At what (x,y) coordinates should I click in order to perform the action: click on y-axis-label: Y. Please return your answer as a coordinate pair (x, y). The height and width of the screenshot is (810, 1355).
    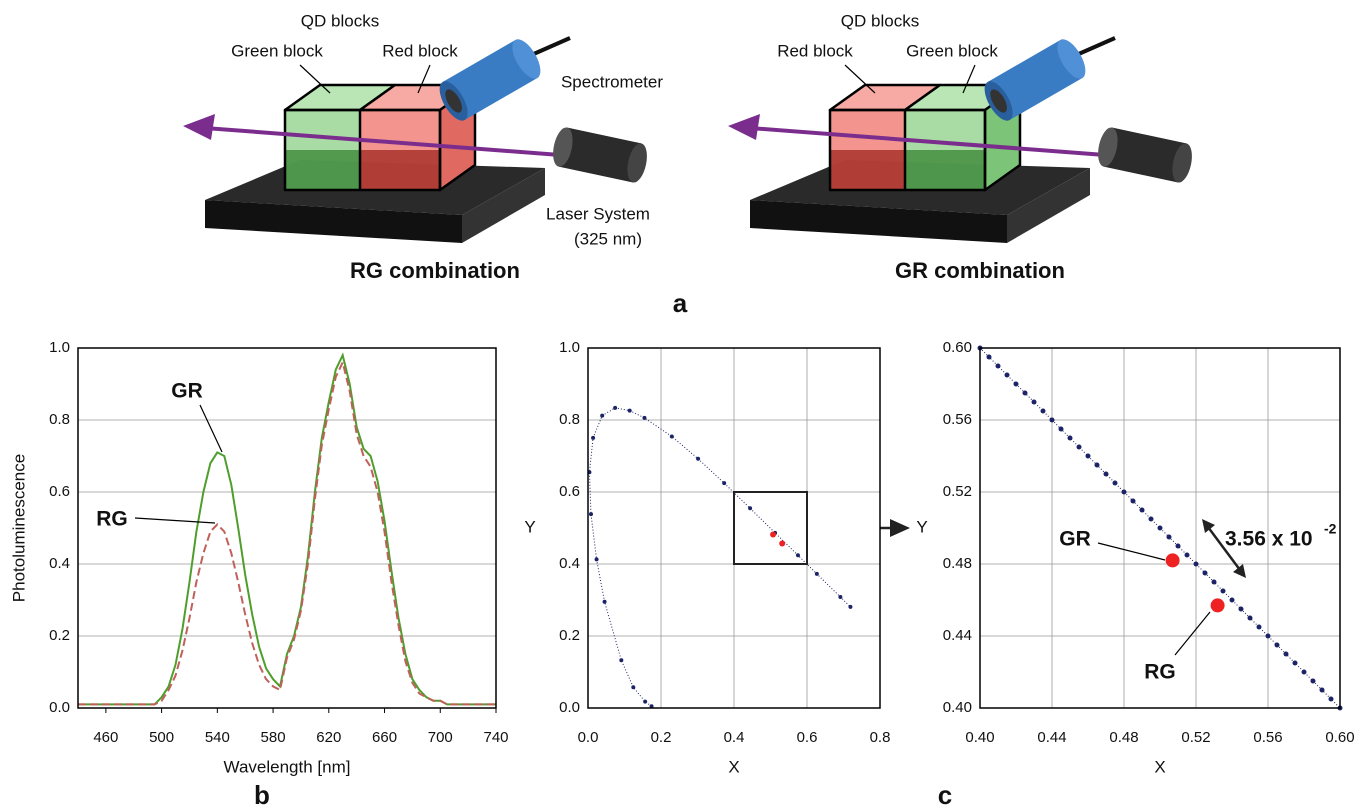
    Looking at the image, I should click on (921, 526).